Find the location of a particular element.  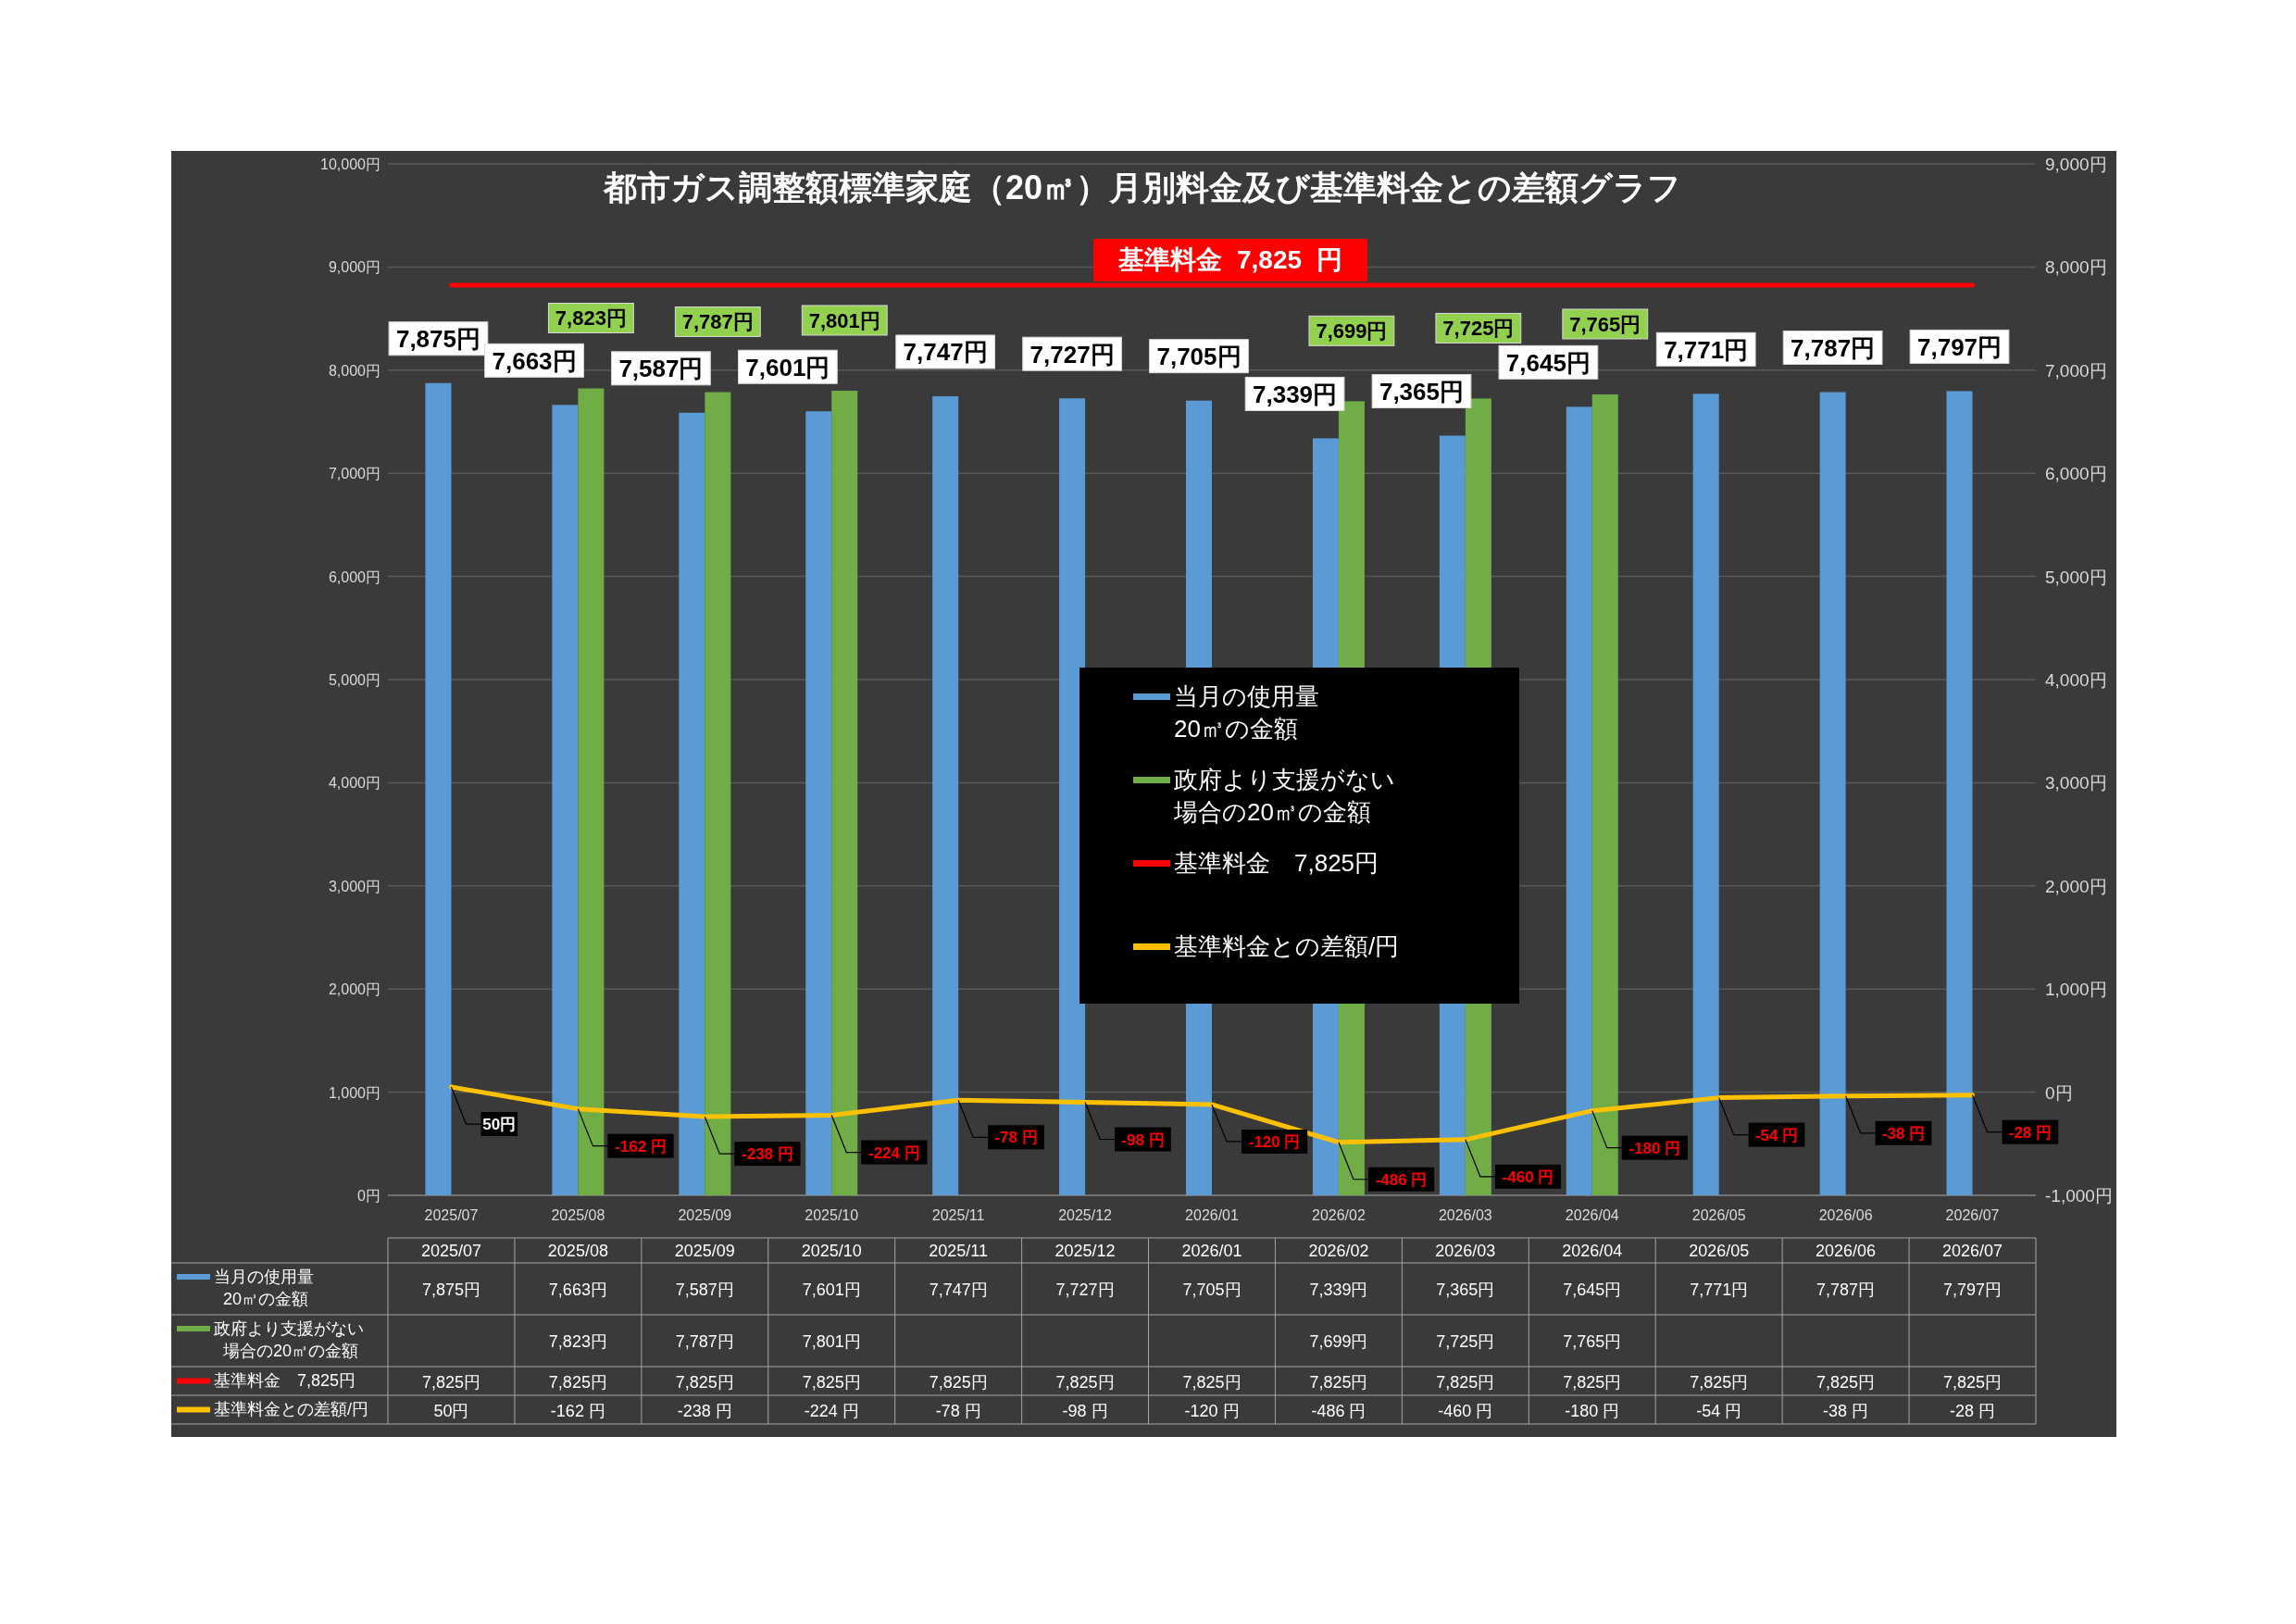

data-label: 7,875円 is located at coordinates (450, 1289).